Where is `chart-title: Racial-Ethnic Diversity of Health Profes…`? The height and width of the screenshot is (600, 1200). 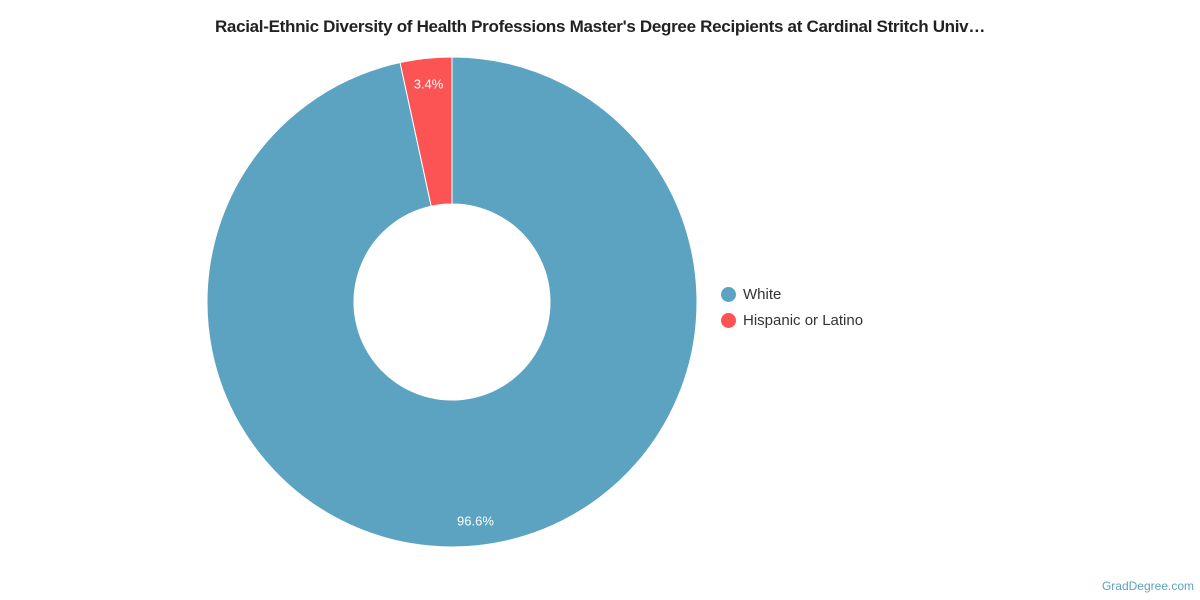
chart-title: Racial-Ethnic Diversity of Health Profes… is located at coordinates (600, 26).